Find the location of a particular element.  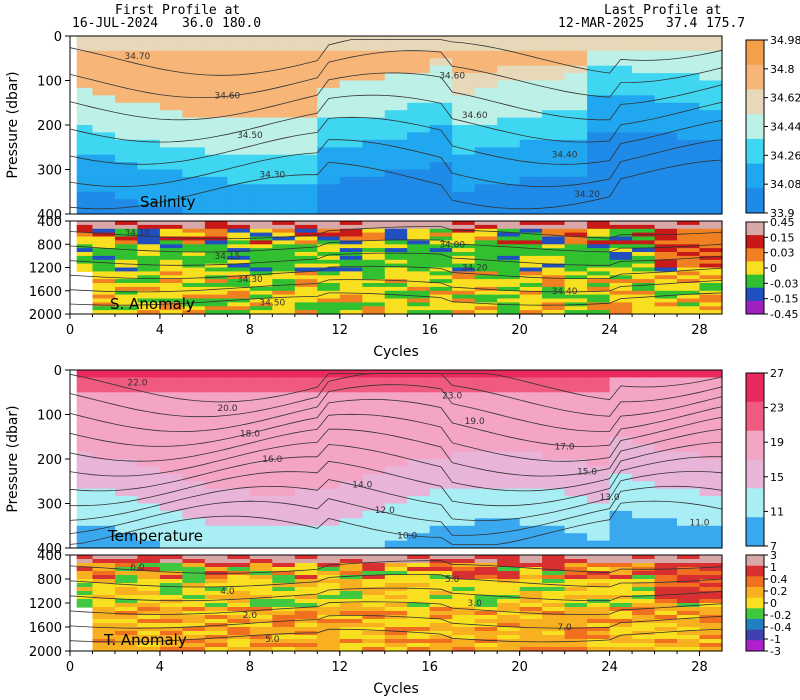

x-tick-label: 28 is located at coordinates (699, 667).